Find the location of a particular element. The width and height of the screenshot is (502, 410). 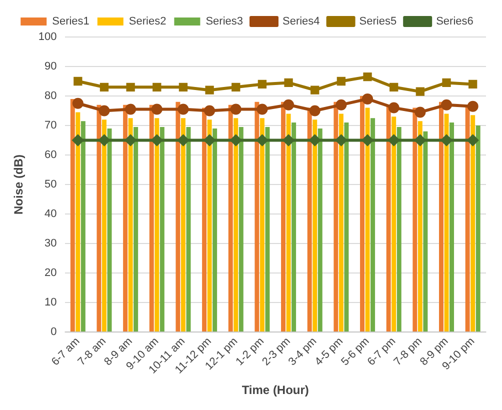

y-tick-label: 0 is located at coordinates (53, 332).